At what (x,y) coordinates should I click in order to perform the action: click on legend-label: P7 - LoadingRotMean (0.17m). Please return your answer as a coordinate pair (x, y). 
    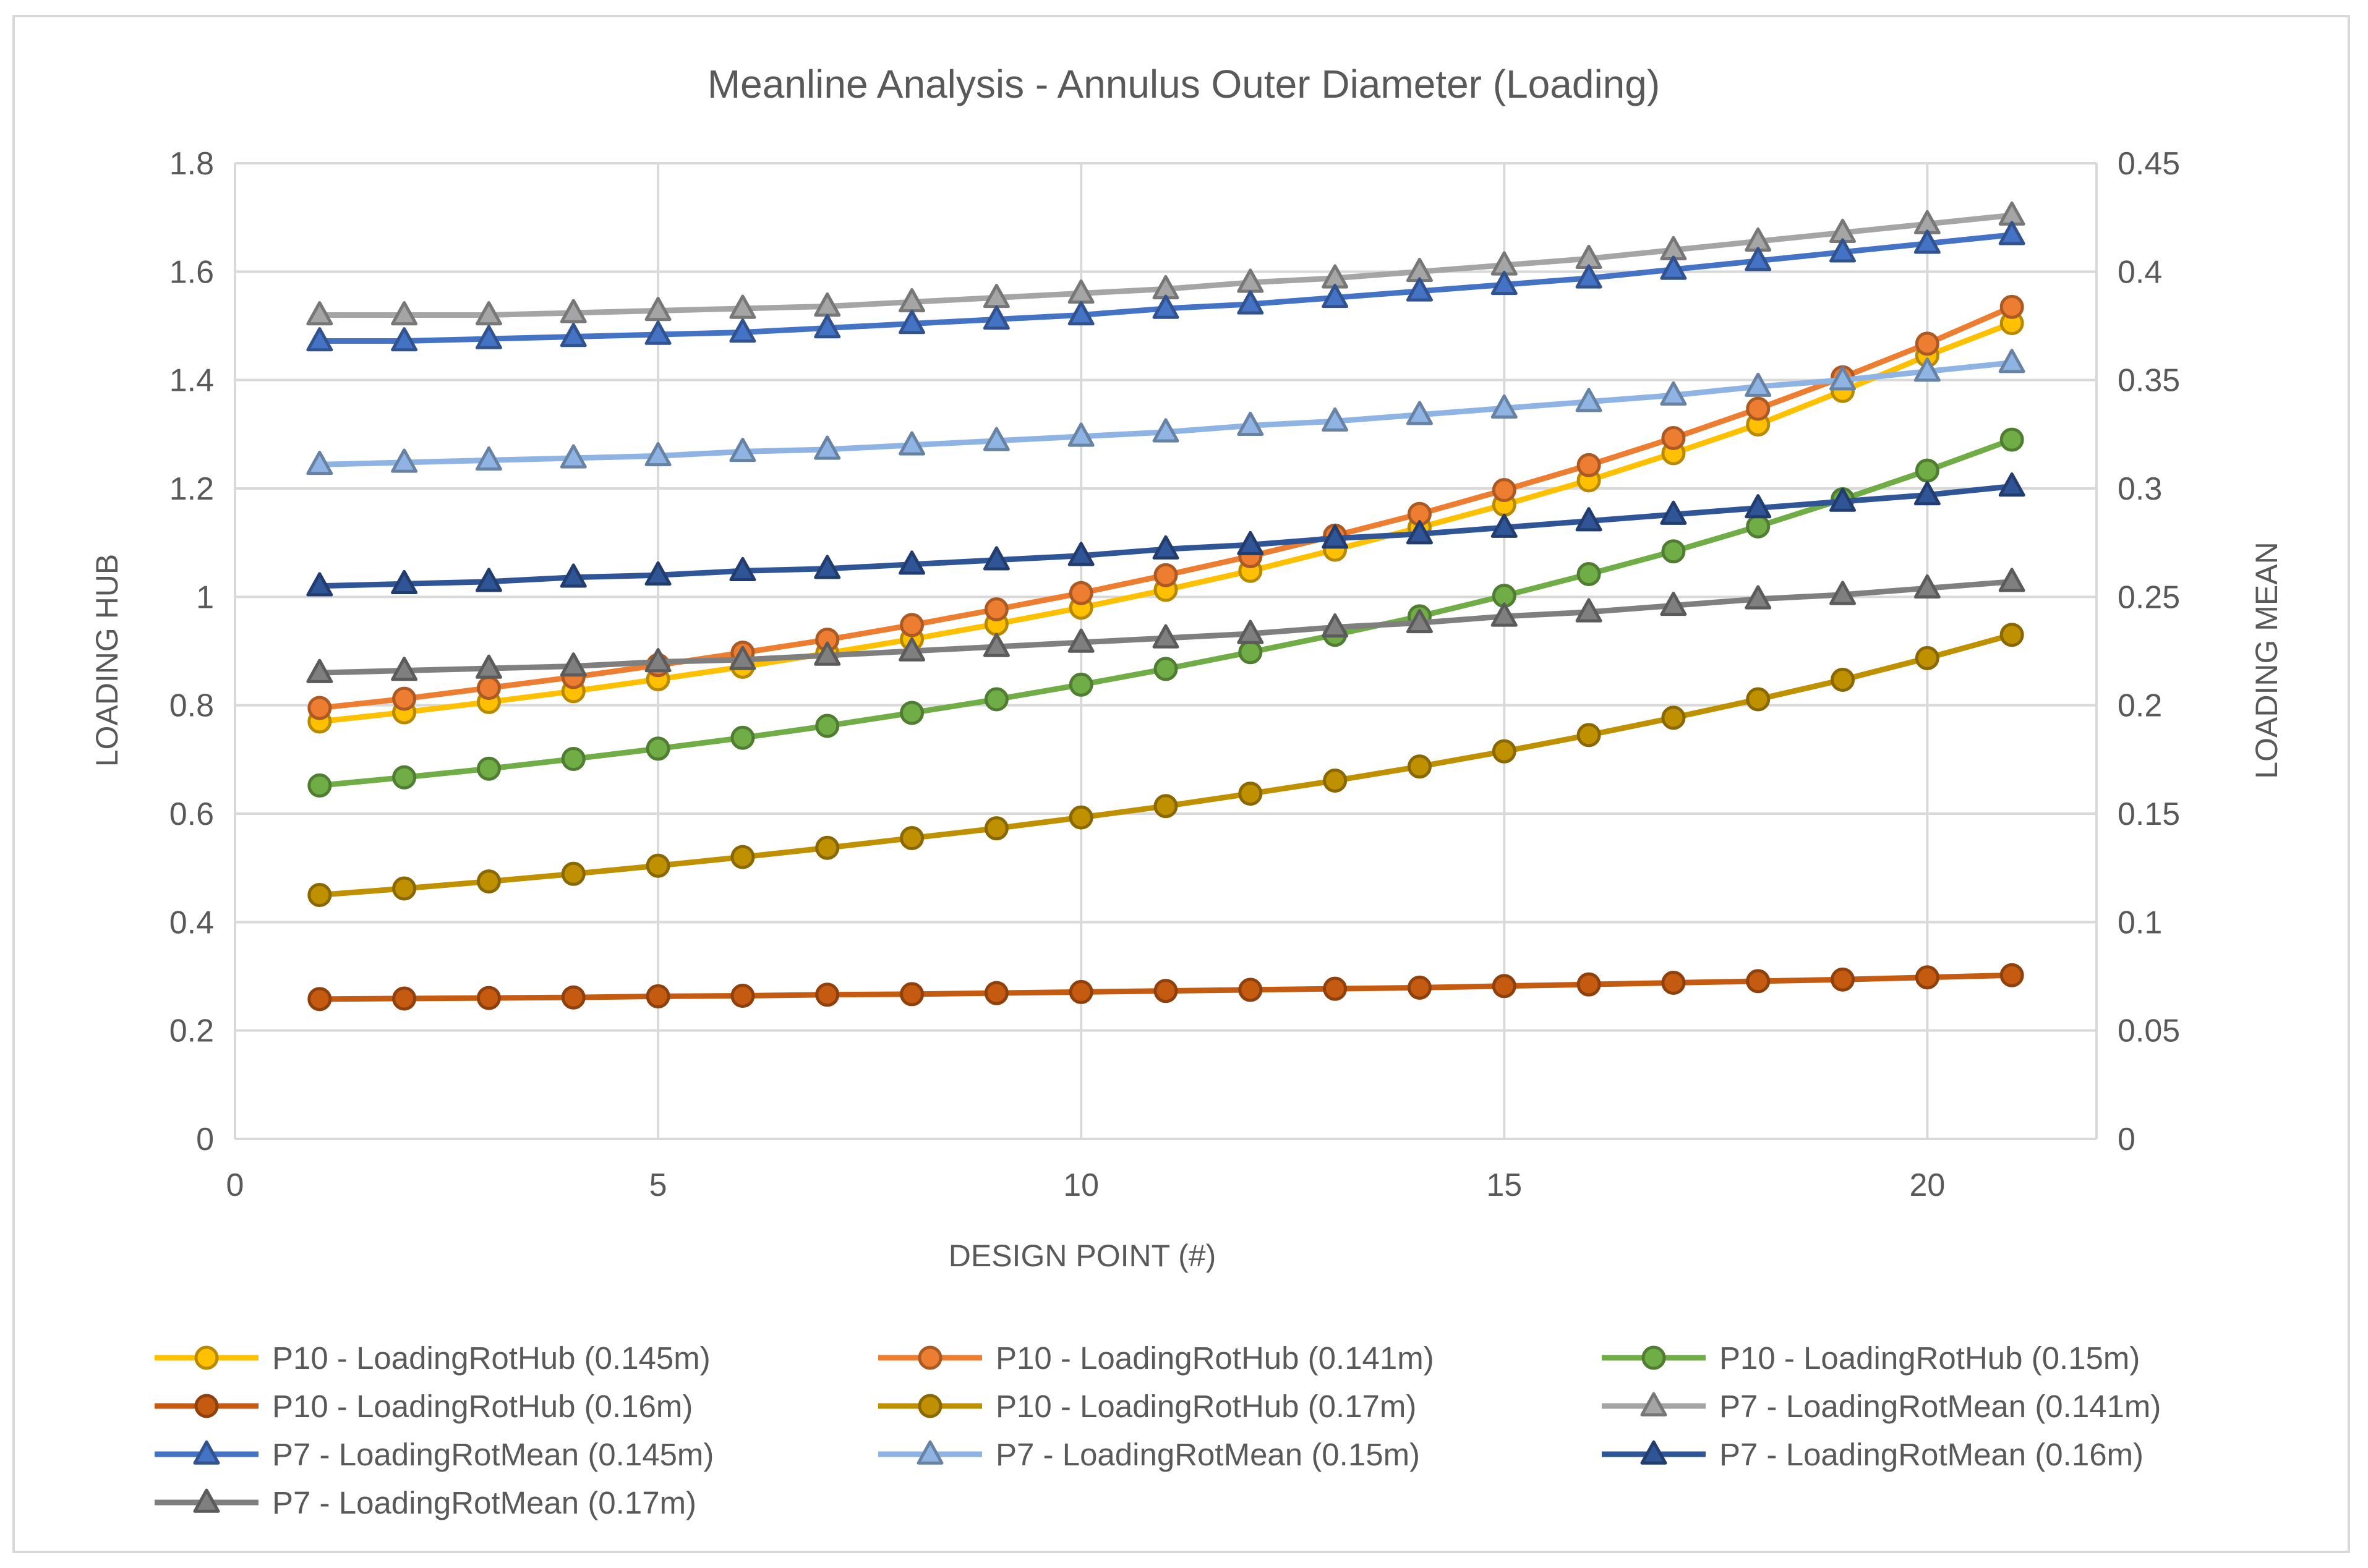
    Looking at the image, I should click on (484, 1502).